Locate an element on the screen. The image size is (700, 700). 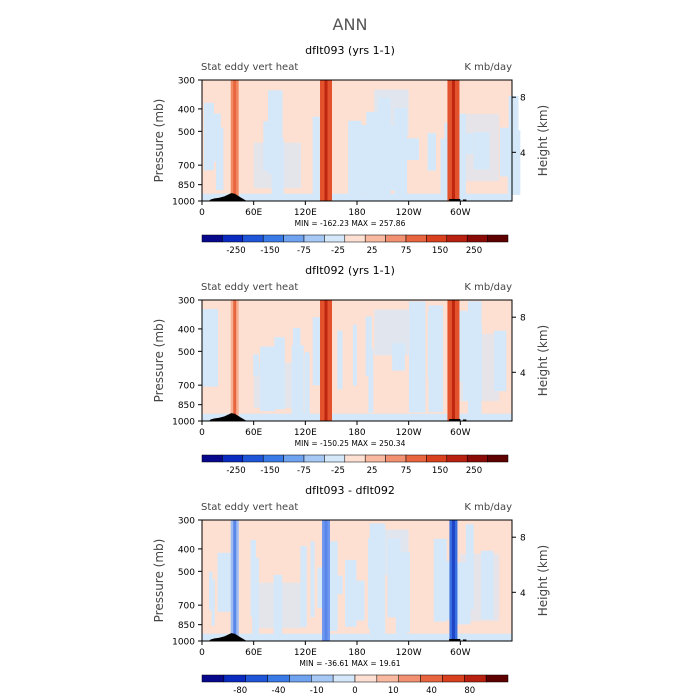
colorbar-label: -25 is located at coordinates (338, 471).